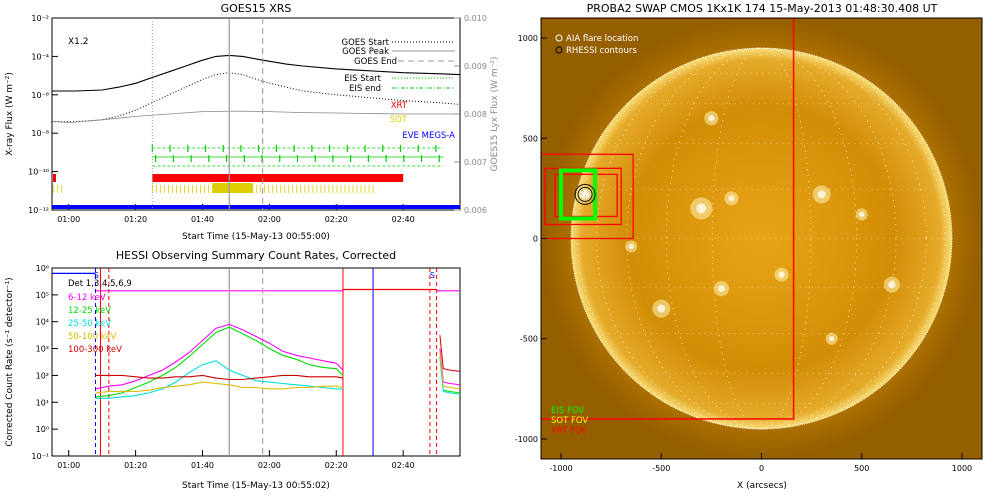  What do you see at coordinates (761, 468) in the screenshot?
I see `swap-x-tick-label: 0` at bounding box center [761, 468].